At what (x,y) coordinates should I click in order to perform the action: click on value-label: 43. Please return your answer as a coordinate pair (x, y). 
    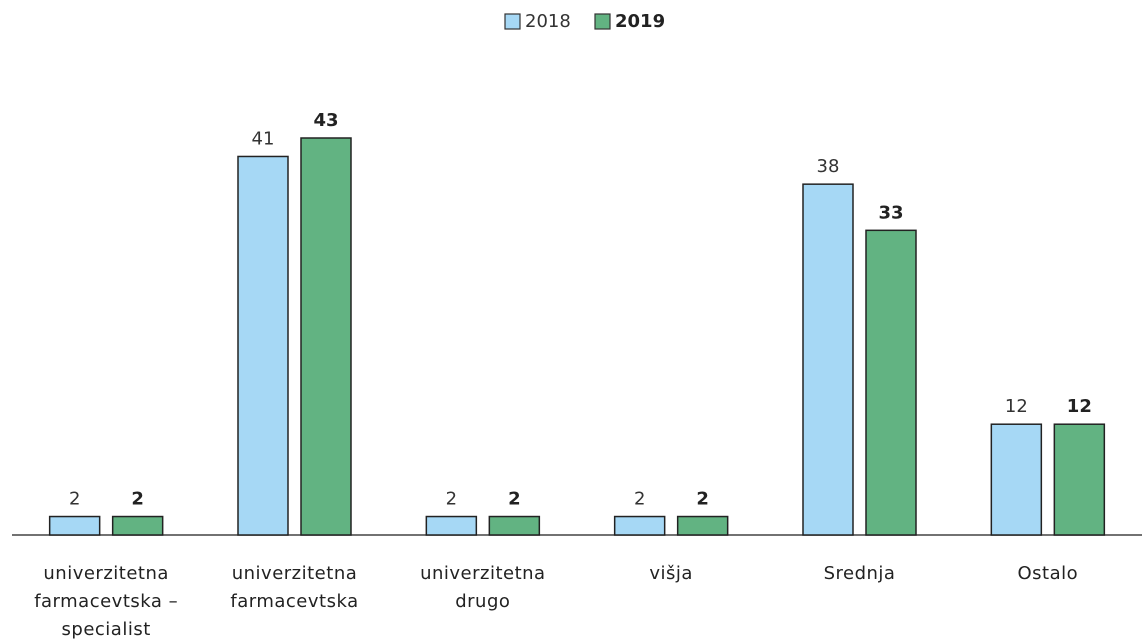
    Looking at the image, I should click on (325, 120).